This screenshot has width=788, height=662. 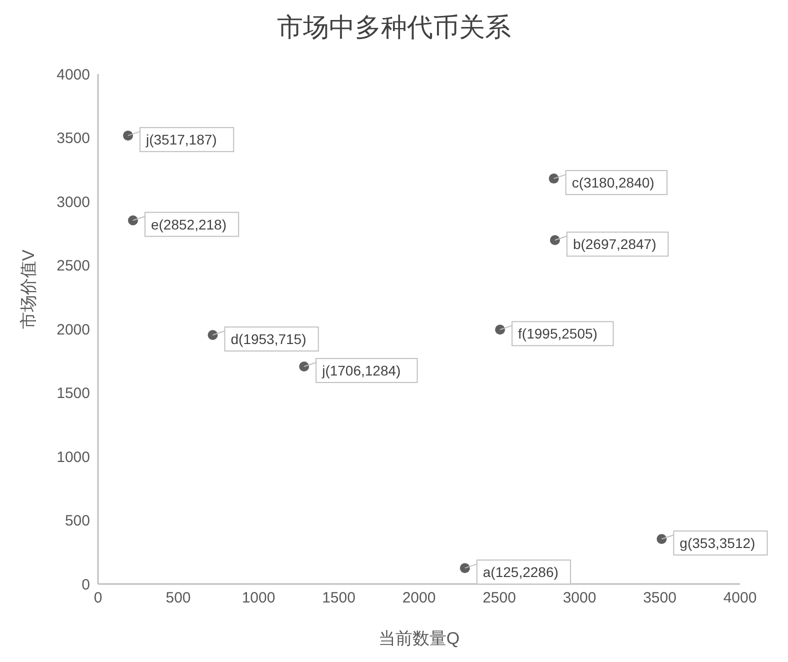 I want to click on data-label: j(1706,1284), so click(x=361, y=370).